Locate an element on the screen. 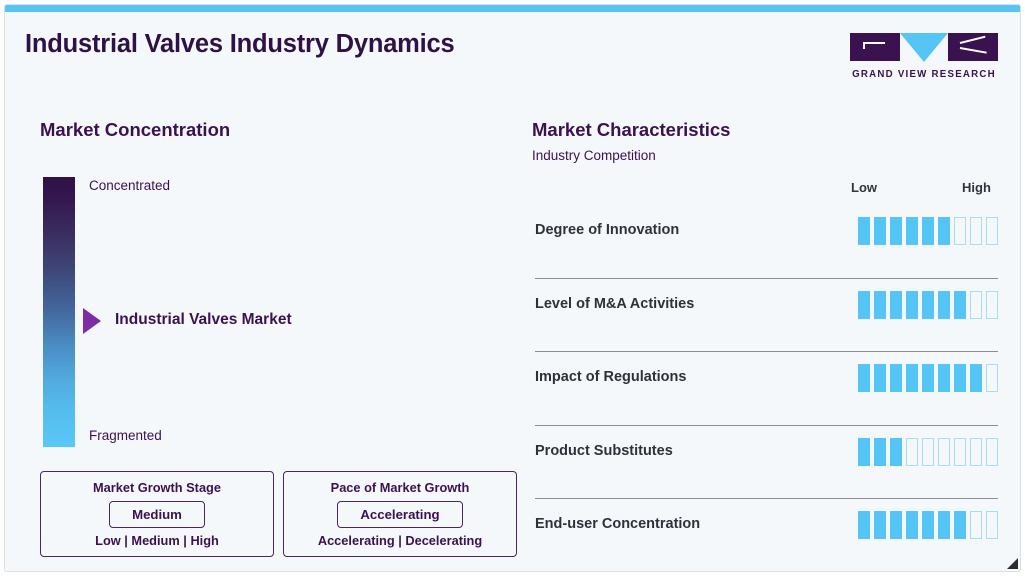 The height and width of the screenshot is (576, 1025). market-position-label: Industrial Valves Market is located at coordinates (203, 319).